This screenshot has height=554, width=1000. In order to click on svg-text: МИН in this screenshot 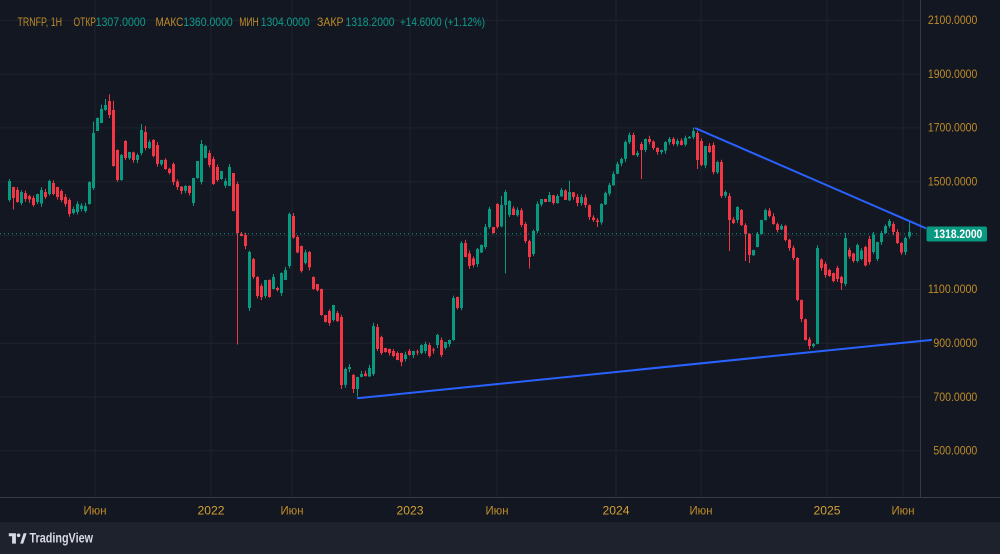, I will do `click(249, 22)`.